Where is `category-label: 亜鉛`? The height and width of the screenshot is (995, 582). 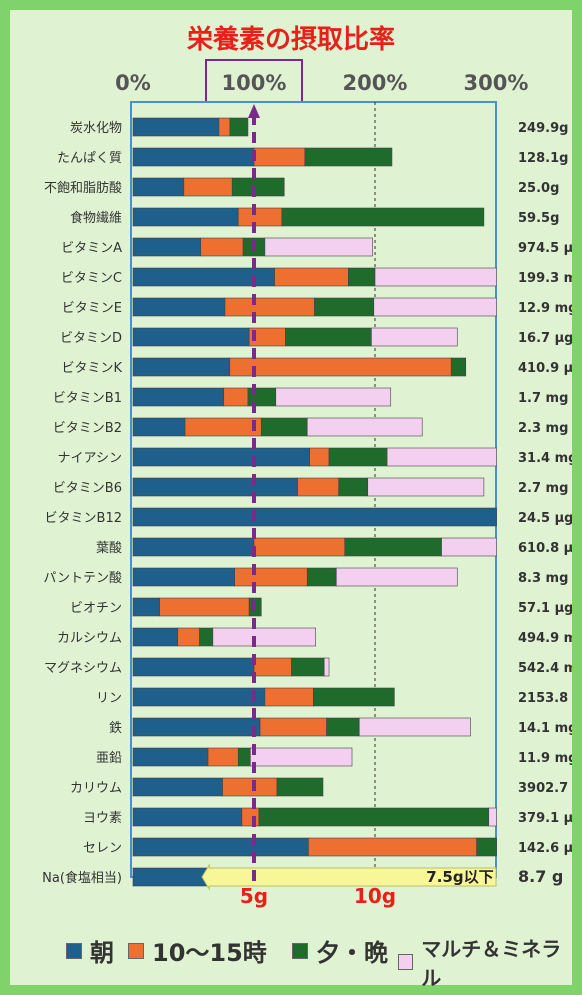
category-label: 亜鉛 is located at coordinates (109, 758).